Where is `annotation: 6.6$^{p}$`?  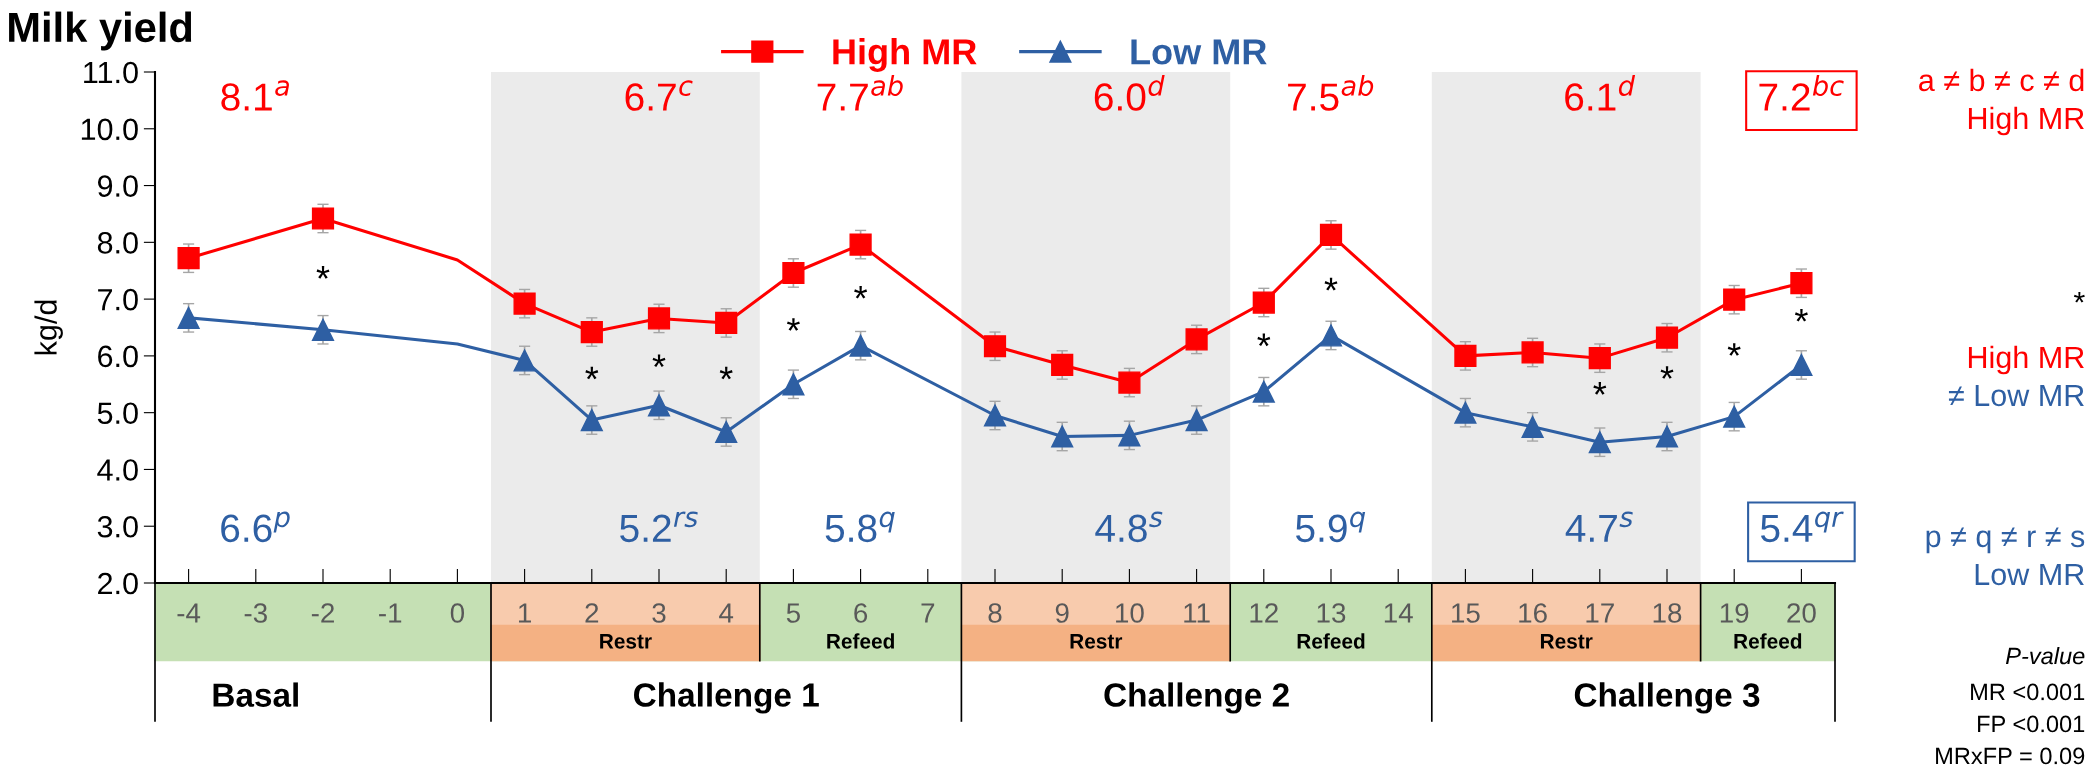
annotation: 6.6$^{p}$ is located at coordinates (255, 527).